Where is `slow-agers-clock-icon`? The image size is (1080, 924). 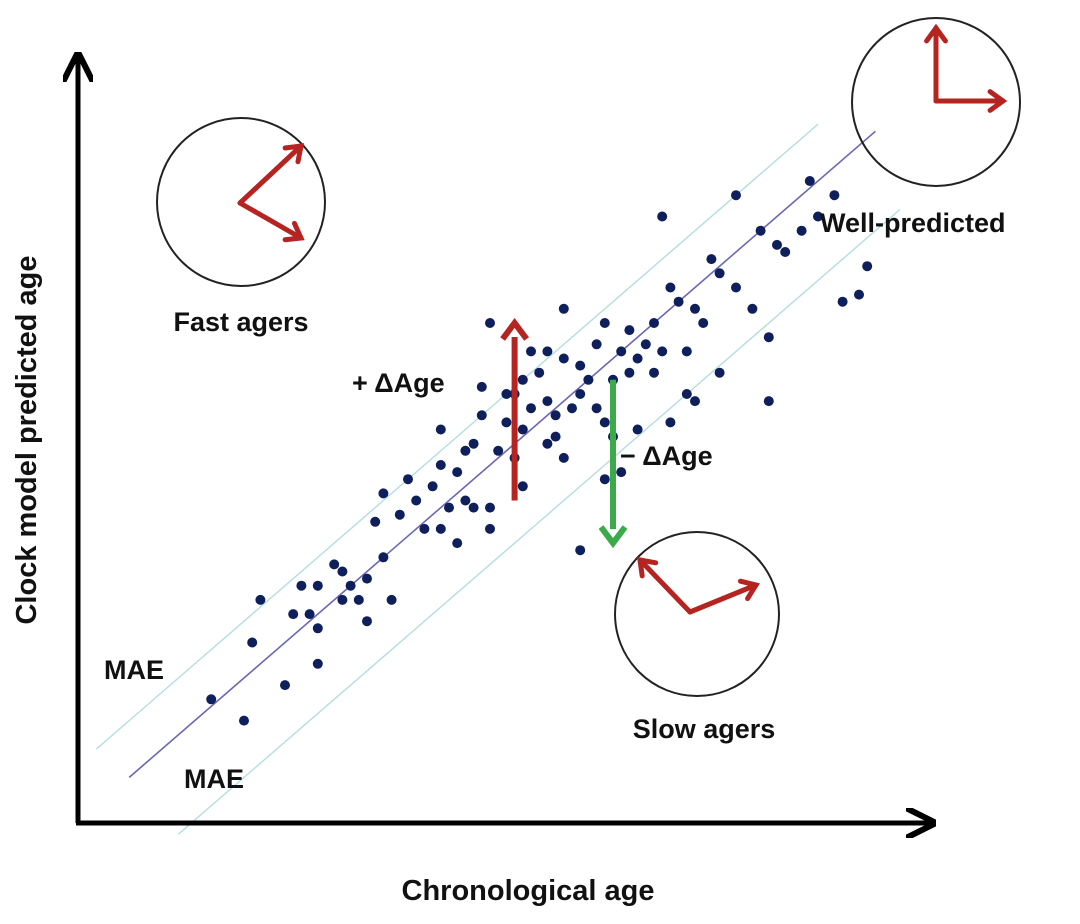
slow-agers-clock-icon is located at coordinates (697, 614).